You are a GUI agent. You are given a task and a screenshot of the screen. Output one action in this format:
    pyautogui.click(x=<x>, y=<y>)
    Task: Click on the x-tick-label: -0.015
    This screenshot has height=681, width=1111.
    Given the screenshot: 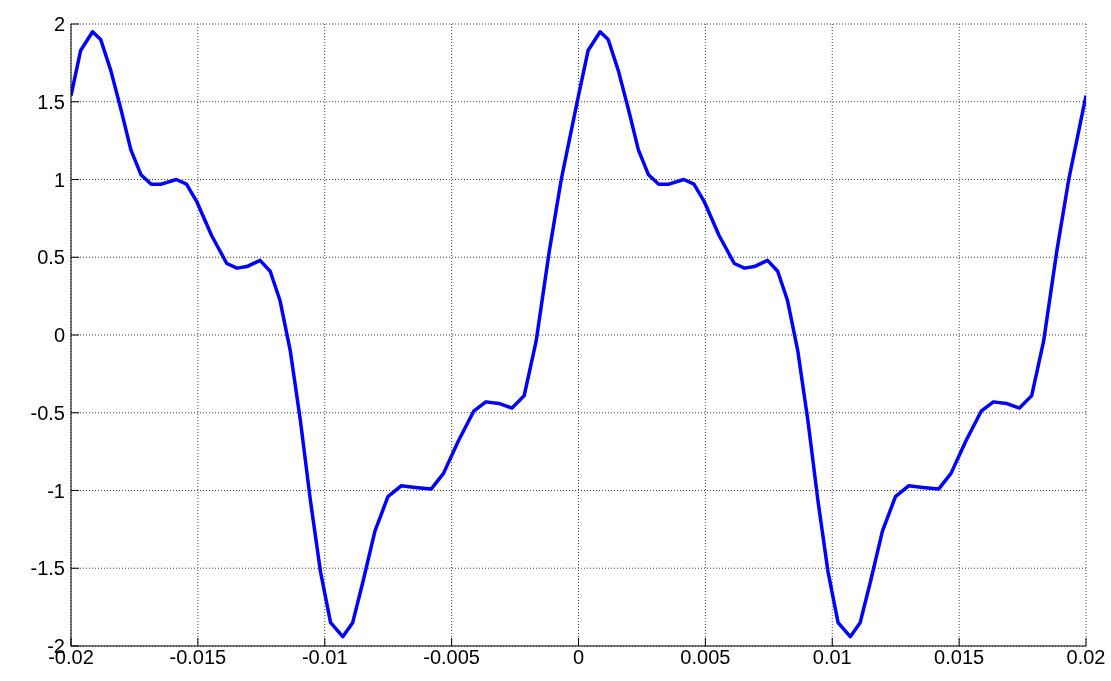 What is the action you would take?
    pyautogui.click(x=198, y=657)
    